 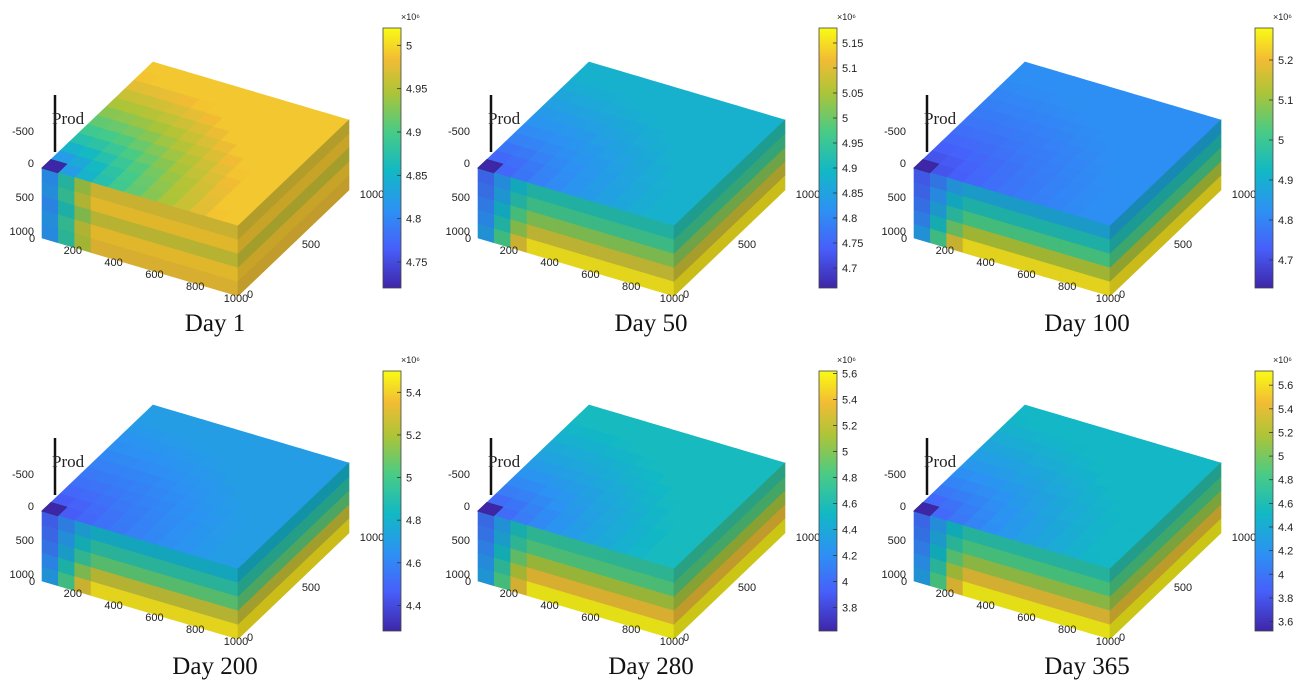 I want to click on depth-tick-label: 0, so click(x=903, y=164).